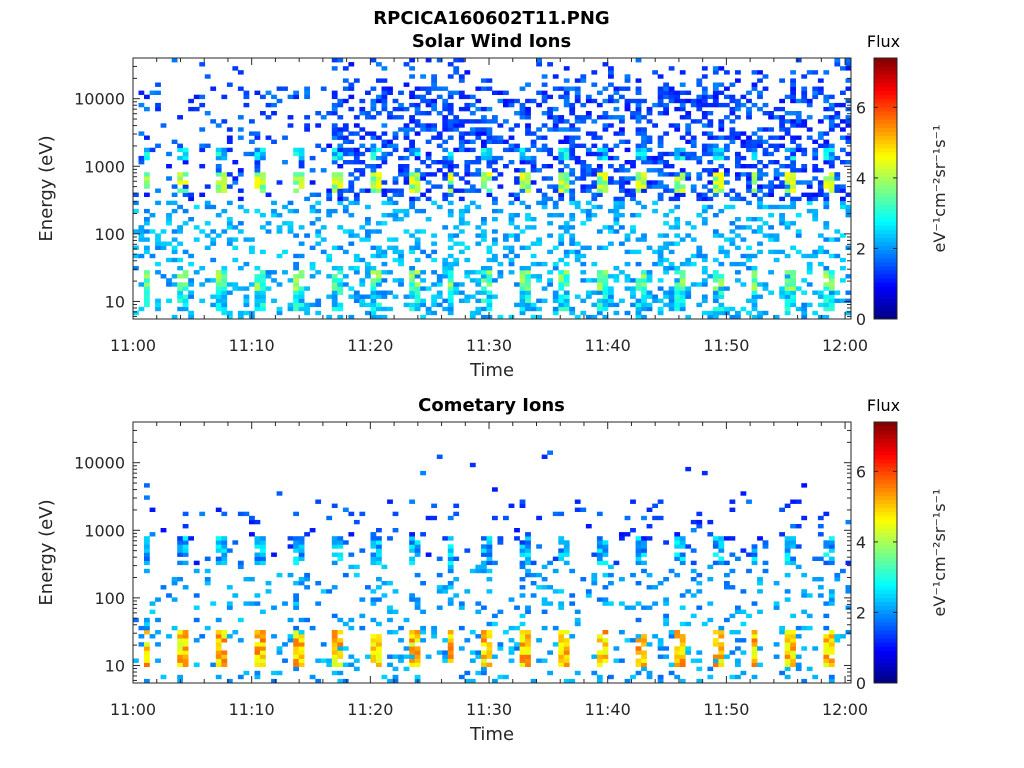  Describe the element at coordinates (104, 166) in the screenshot. I see `y-tick-label: 1000` at that location.